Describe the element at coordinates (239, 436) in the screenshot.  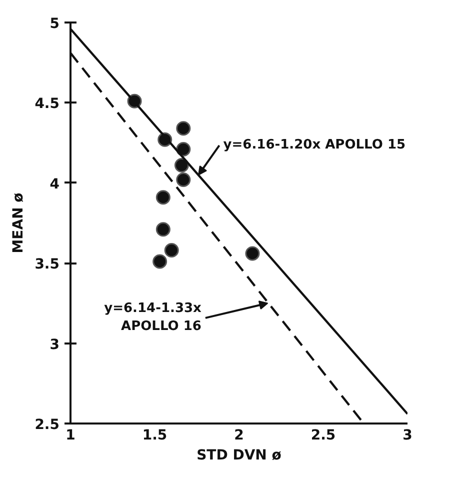
I see `x-tick-label: 2` at that location.